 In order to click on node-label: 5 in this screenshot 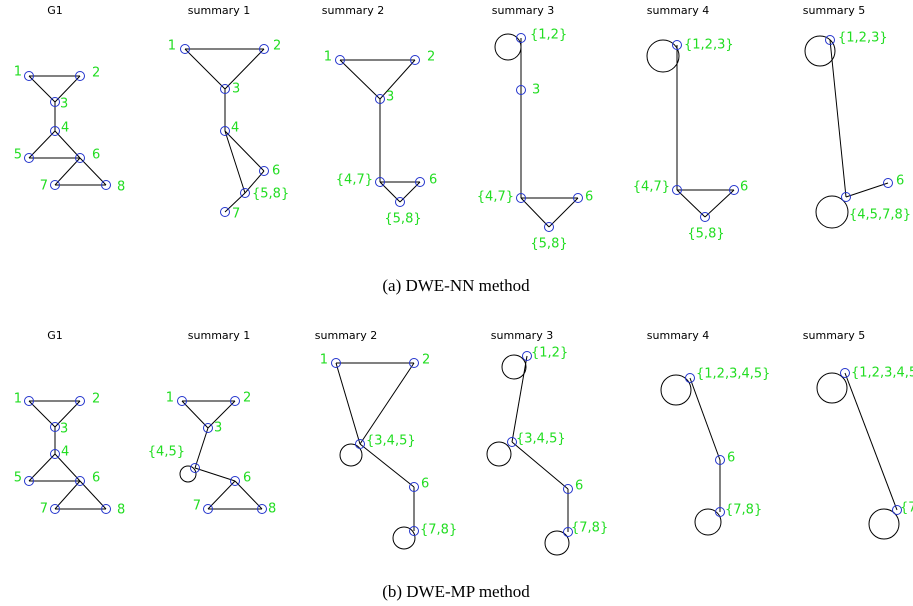, I will do `click(18, 478)`.